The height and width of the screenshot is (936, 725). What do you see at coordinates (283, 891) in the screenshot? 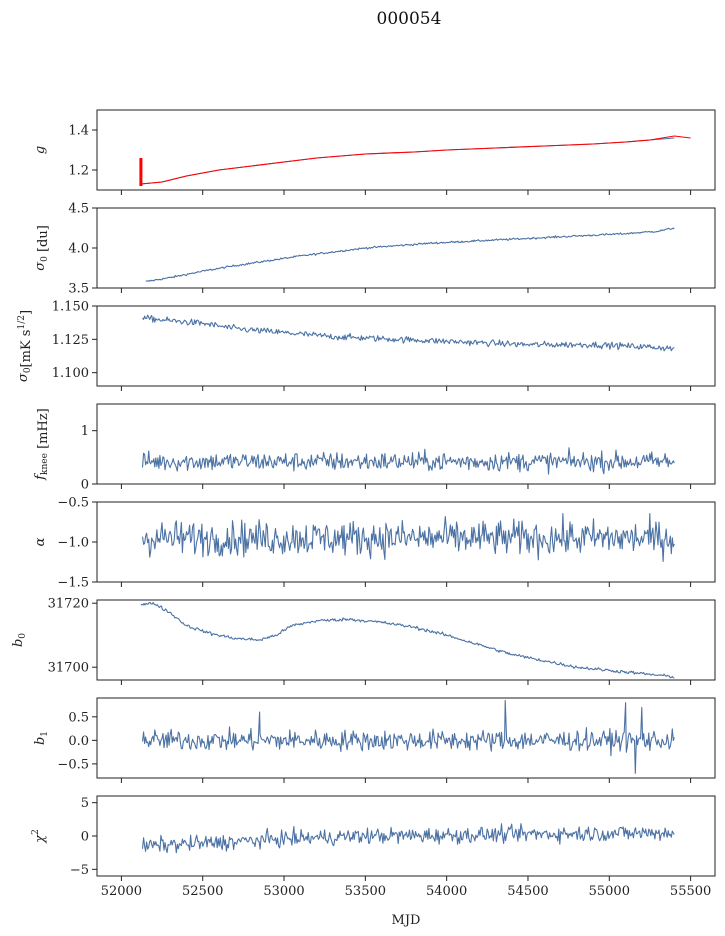
I see `x-tick-label: 53000` at bounding box center [283, 891].